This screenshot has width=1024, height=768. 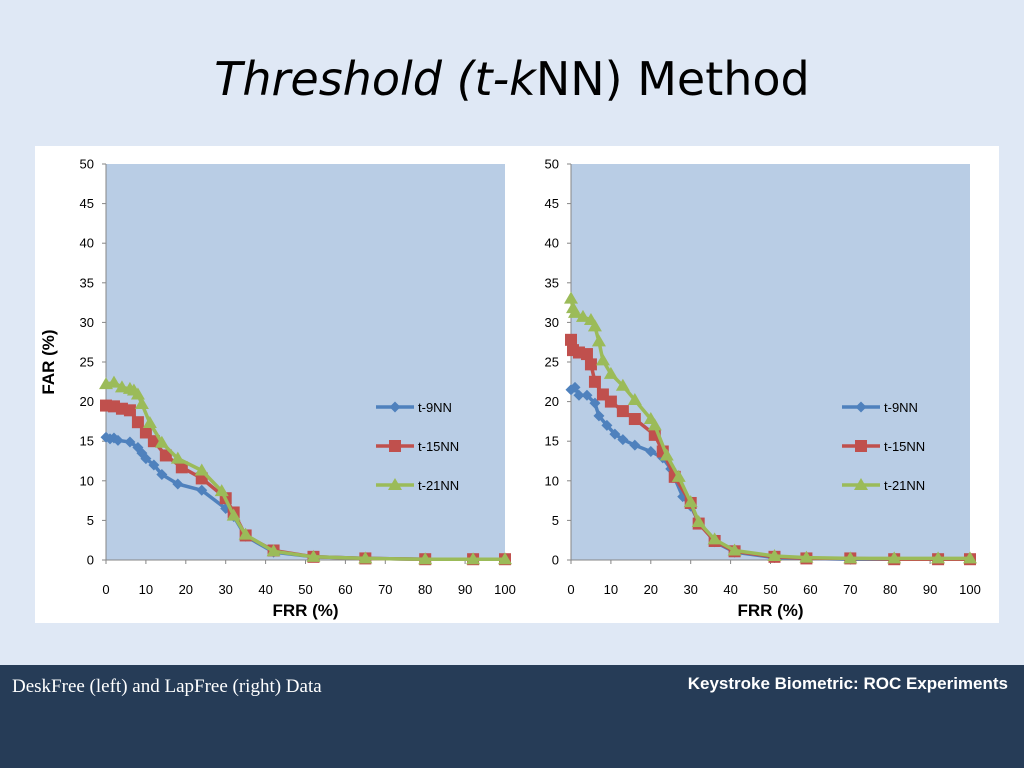 I want to click on title-italic-k: k, so click(x=522, y=79).